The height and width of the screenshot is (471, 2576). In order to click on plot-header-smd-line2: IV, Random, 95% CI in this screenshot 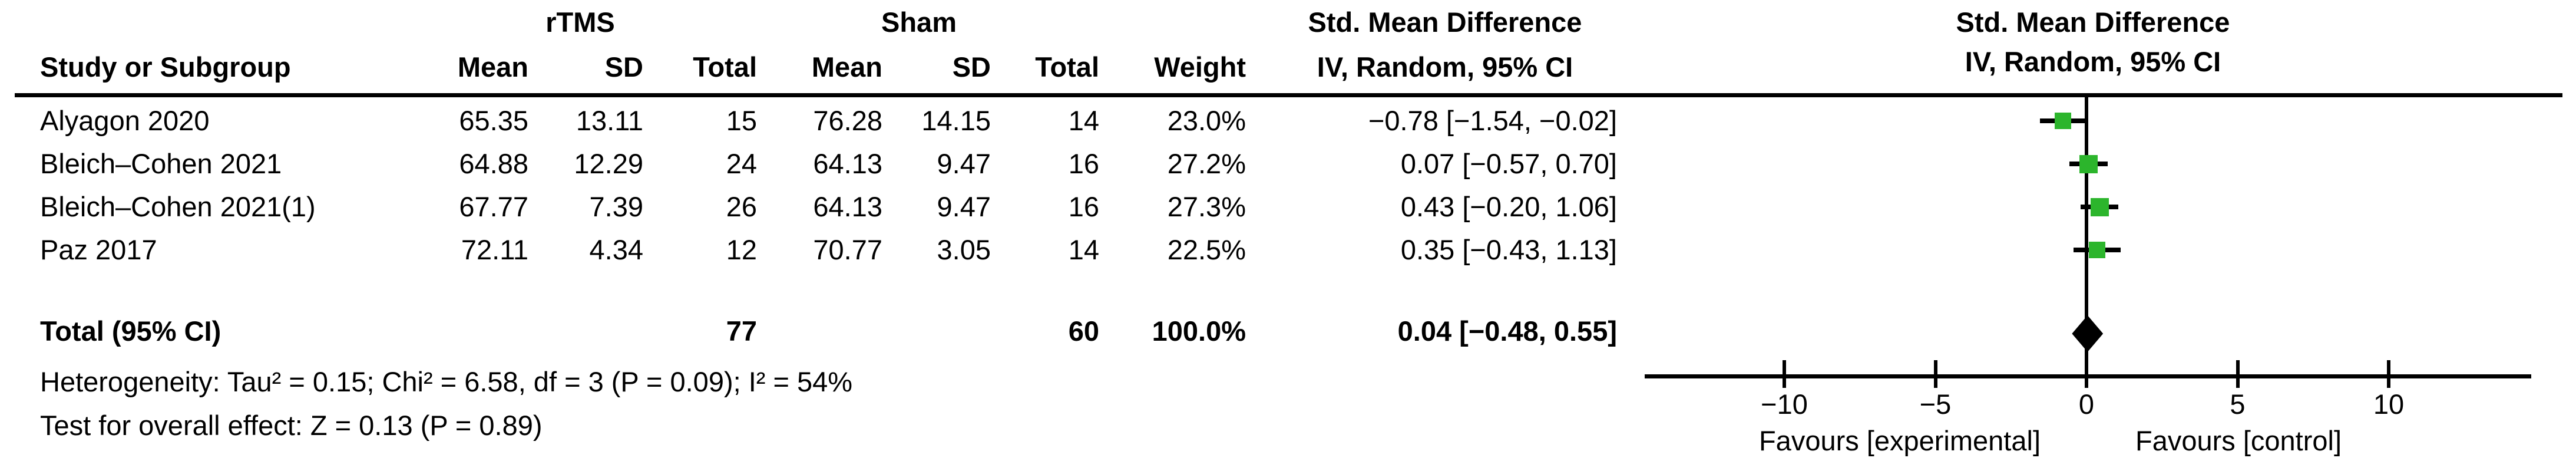, I will do `click(2093, 61)`.